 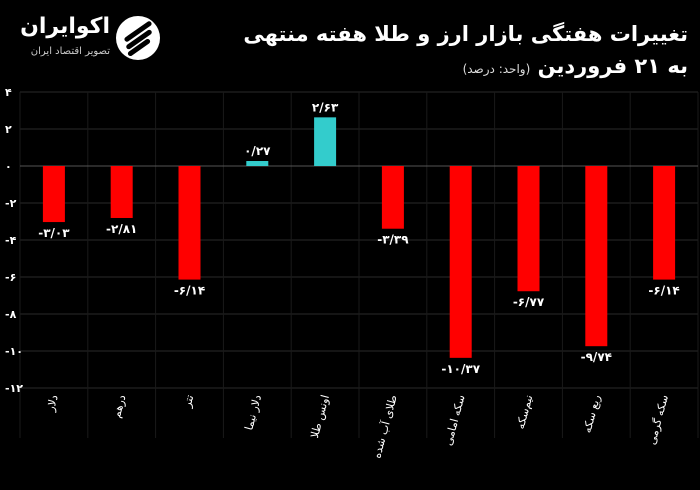 I want to click on brand-name: اکوایران, so click(x=65, y=26).